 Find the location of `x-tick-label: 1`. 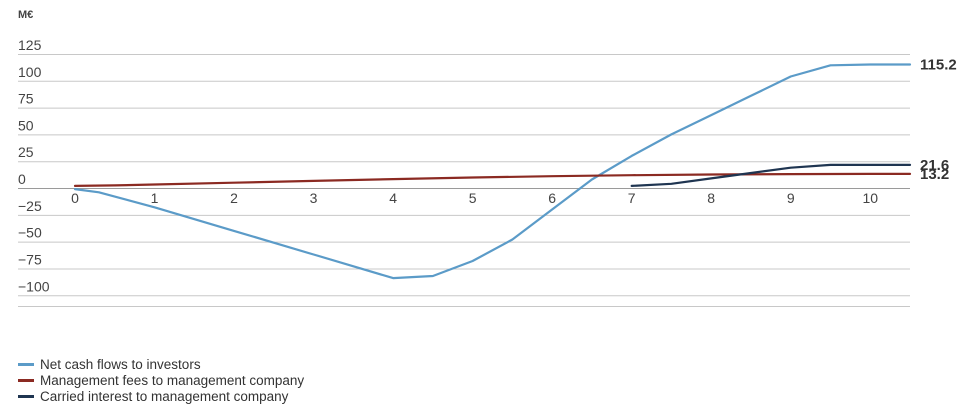

x-tick-label: 1 is located at coordinates (155, 198).